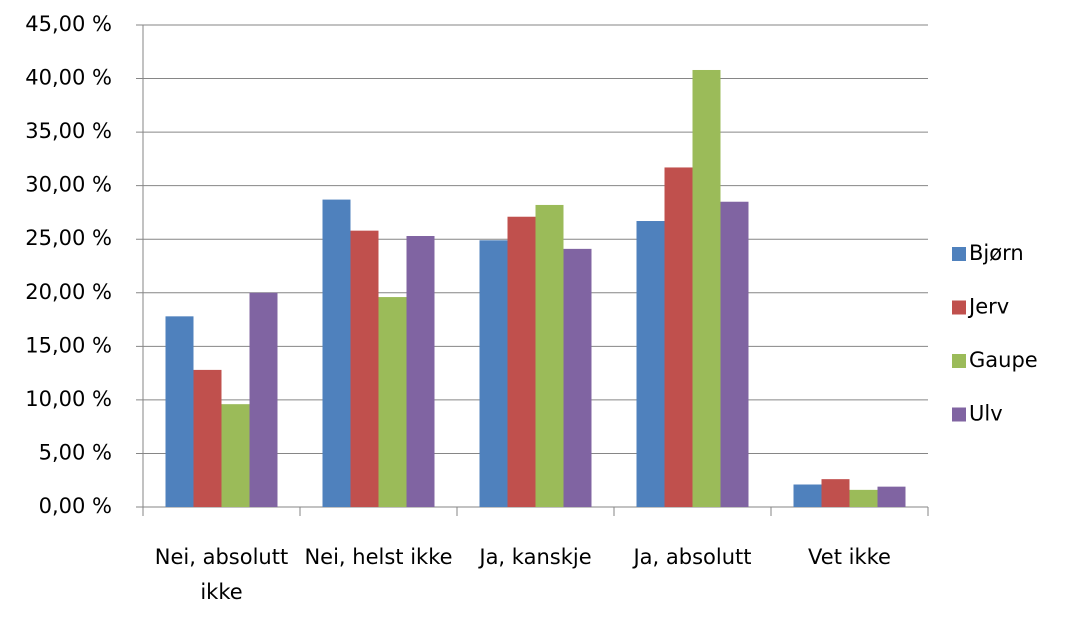 This screenshot has height=643, width=1088. What do you see at coordinates (68, 345) in the screenshot?
I see `y-tick-label: 15,00 %` at bounding box center [68, 345].